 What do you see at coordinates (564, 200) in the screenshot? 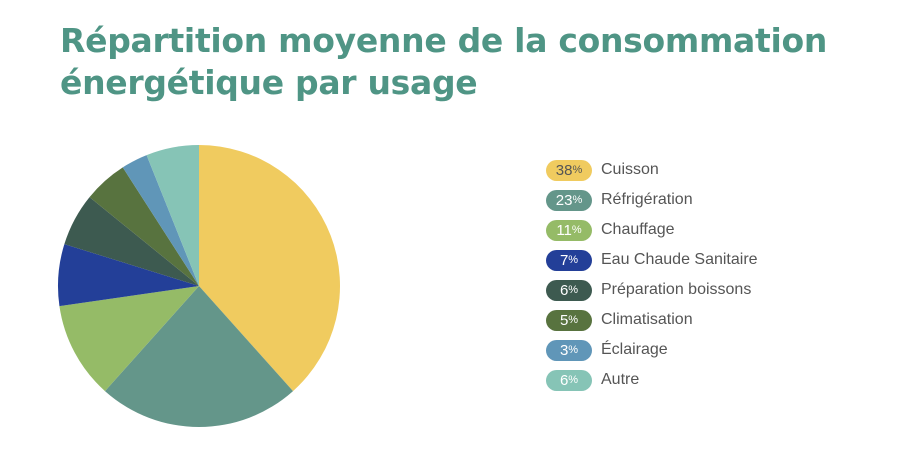
I see `legend-value: 23` at bounding box center [564, 200].